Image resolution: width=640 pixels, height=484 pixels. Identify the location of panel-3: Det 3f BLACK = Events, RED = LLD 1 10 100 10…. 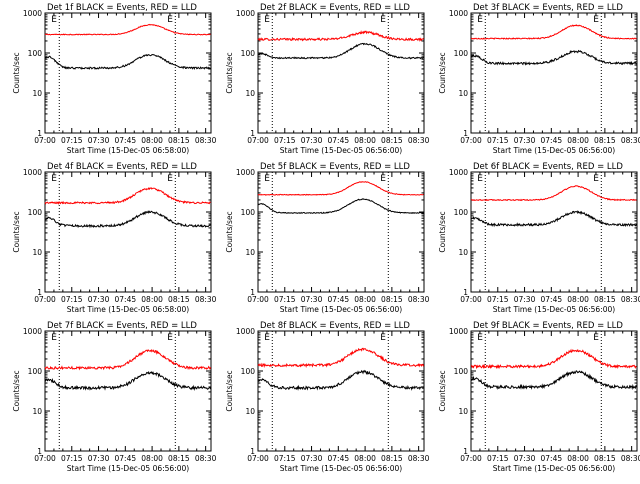
(539, 79).